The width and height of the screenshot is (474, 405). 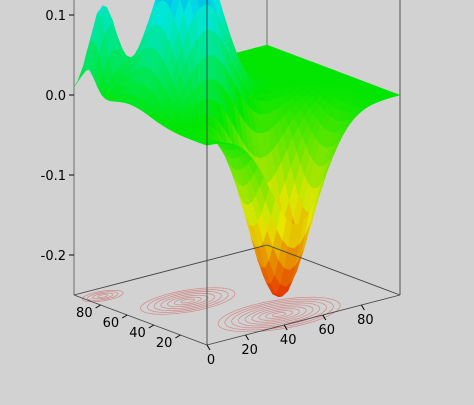 What do you see at coordinates (53, 256) in the screenshot?
I see `z-tick-label: -0.2` at bounding box center [53, 256].